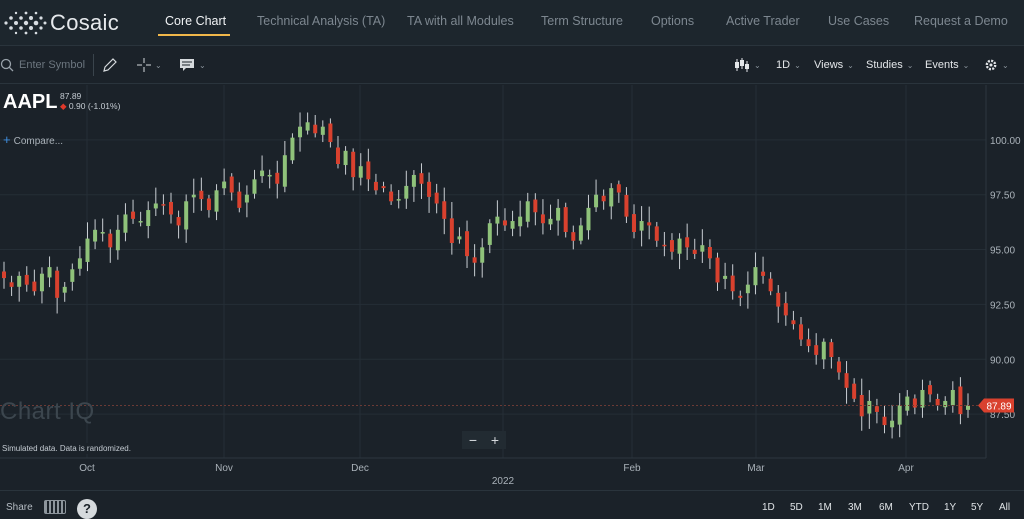 The width and height of the screenshot is (1024, 519). Describe the element at coordinates (512, 504) in the screenshot. I see `bottom-bar: Share ? 1D 5D 1M 3M 6M YTD 1Y 5Y All` at that location.